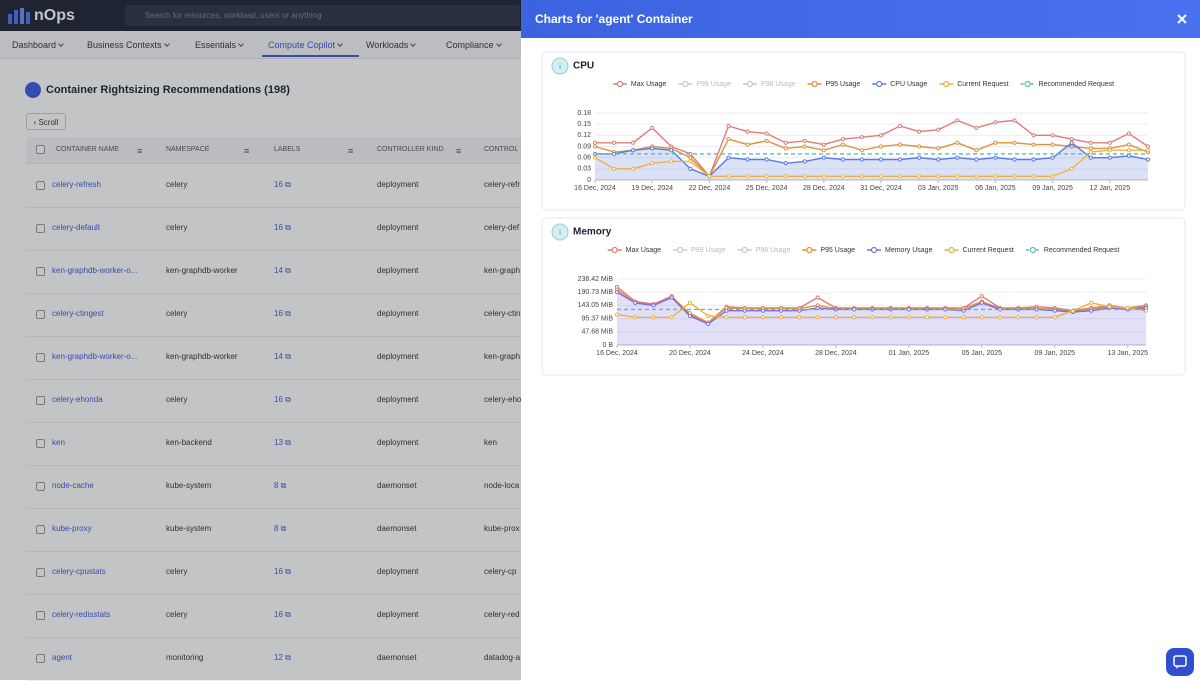 The width and height of the screenshot is (1200, 681). Describe the element at coordinates (40, 149) in the screenshot. I see `header-checkbox` at that location.